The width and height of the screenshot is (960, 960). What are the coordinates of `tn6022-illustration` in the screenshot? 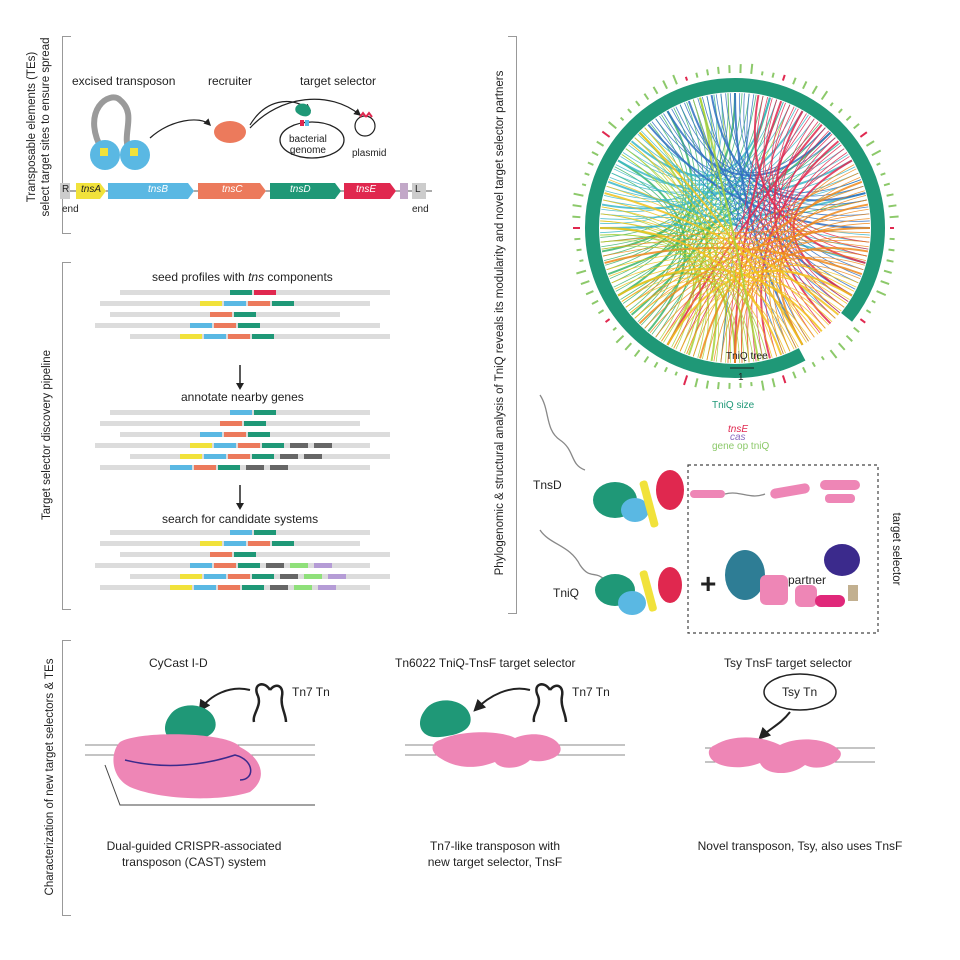 It's located at (515, 725).